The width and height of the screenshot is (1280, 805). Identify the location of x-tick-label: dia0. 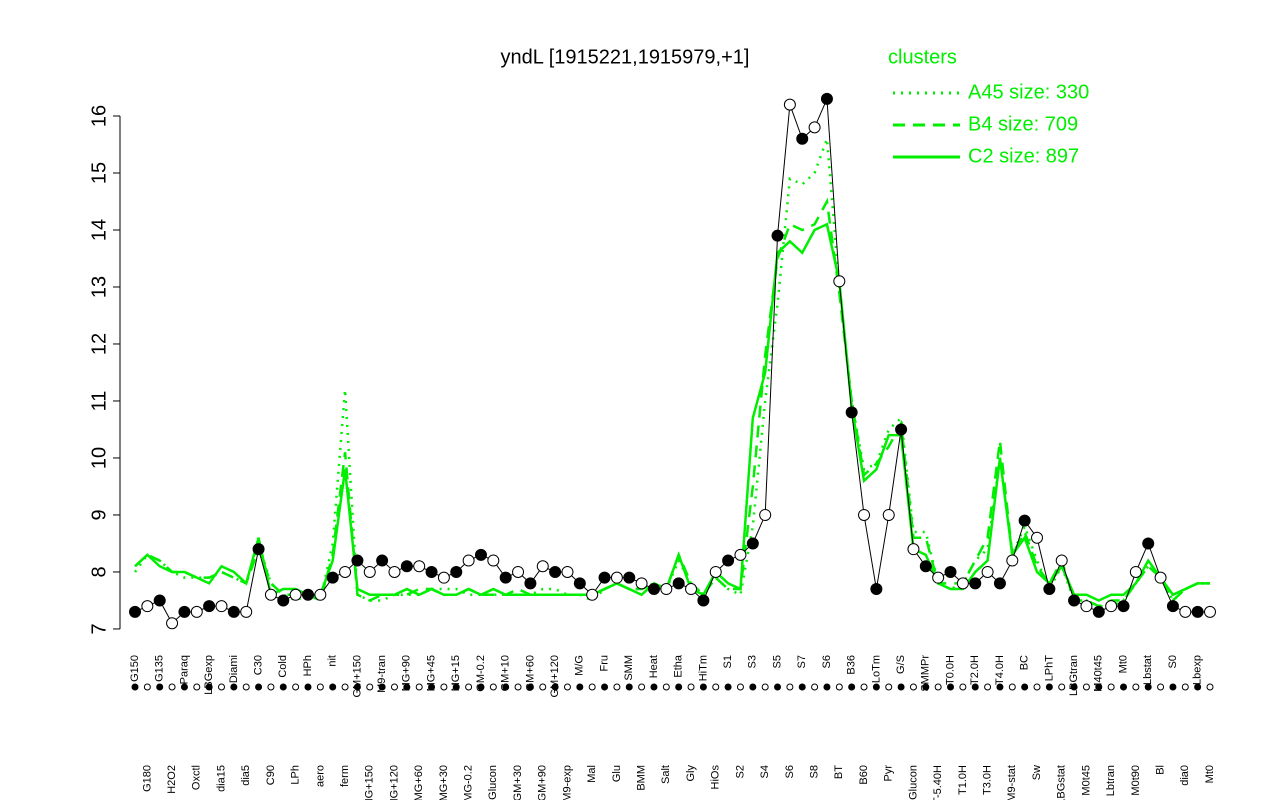
(1185, 775).